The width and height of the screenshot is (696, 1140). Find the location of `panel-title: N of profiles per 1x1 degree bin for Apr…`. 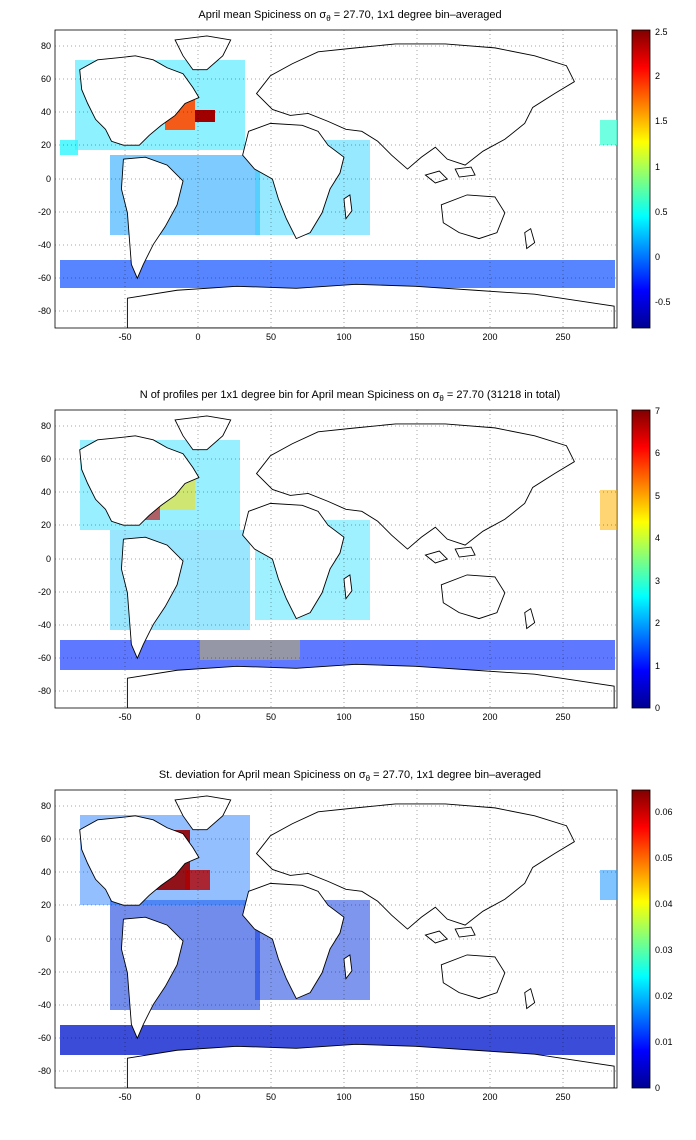

panel-title: N of profiles per 1x1 degree bin for Apr… is located at coordinates (350, 396).